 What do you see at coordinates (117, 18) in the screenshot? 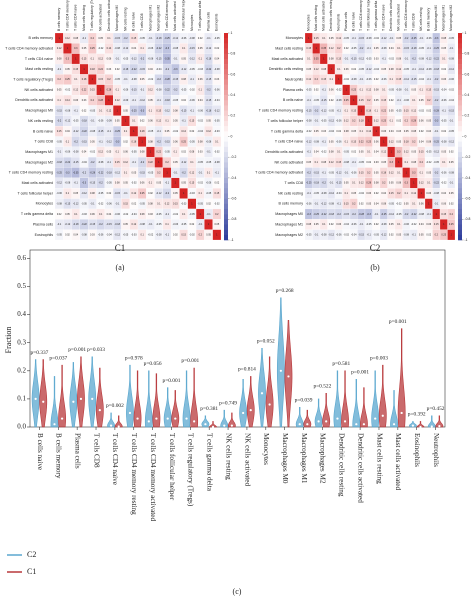
I see `column-label: Macrophages M0` at bounding box center [117, 18].